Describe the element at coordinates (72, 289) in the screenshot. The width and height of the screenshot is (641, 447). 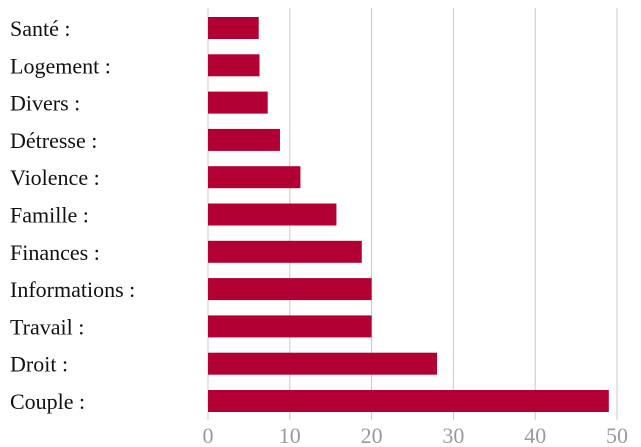
I see `category-label-7: Informations :` at that location.